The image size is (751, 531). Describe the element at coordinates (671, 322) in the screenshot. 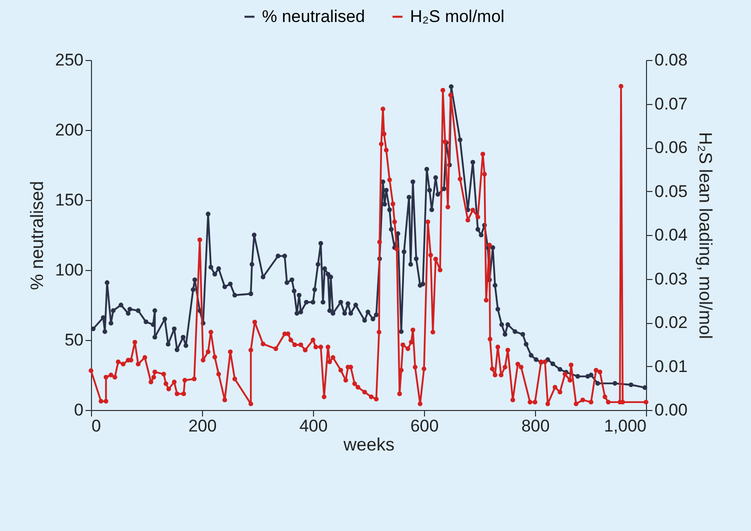

I see `y2-tick-label: 0.02` at that location.